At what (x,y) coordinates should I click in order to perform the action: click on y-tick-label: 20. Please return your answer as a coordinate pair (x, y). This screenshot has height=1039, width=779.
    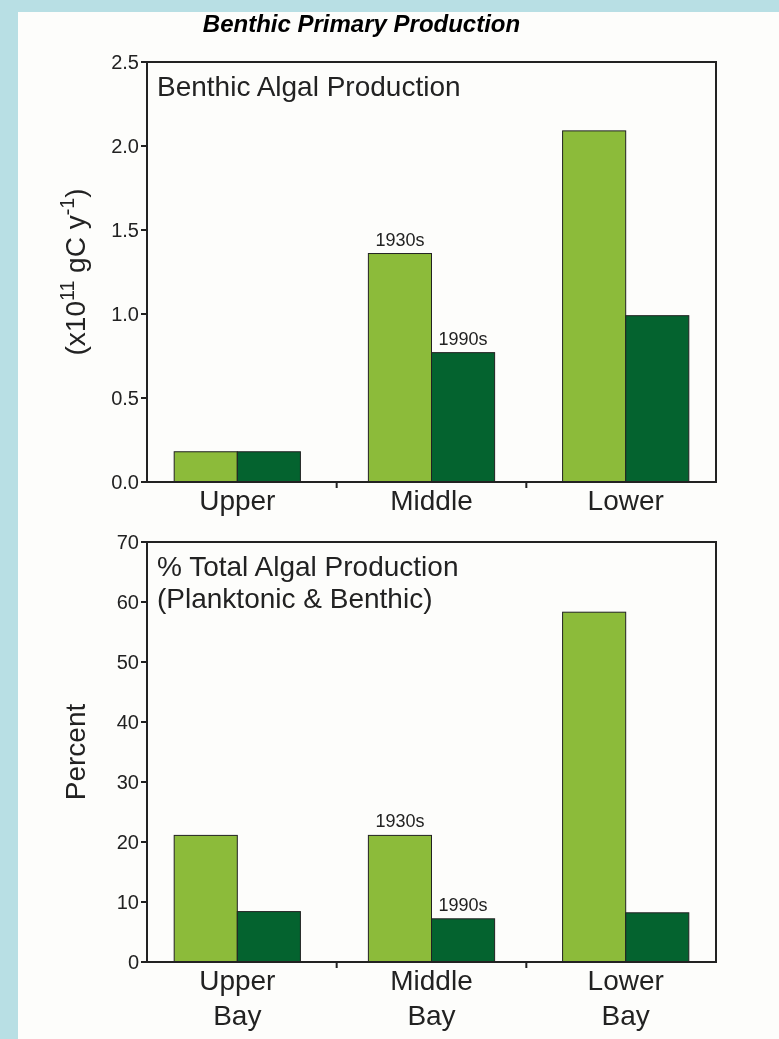
    Looking at the image, I should click on (127, 842).